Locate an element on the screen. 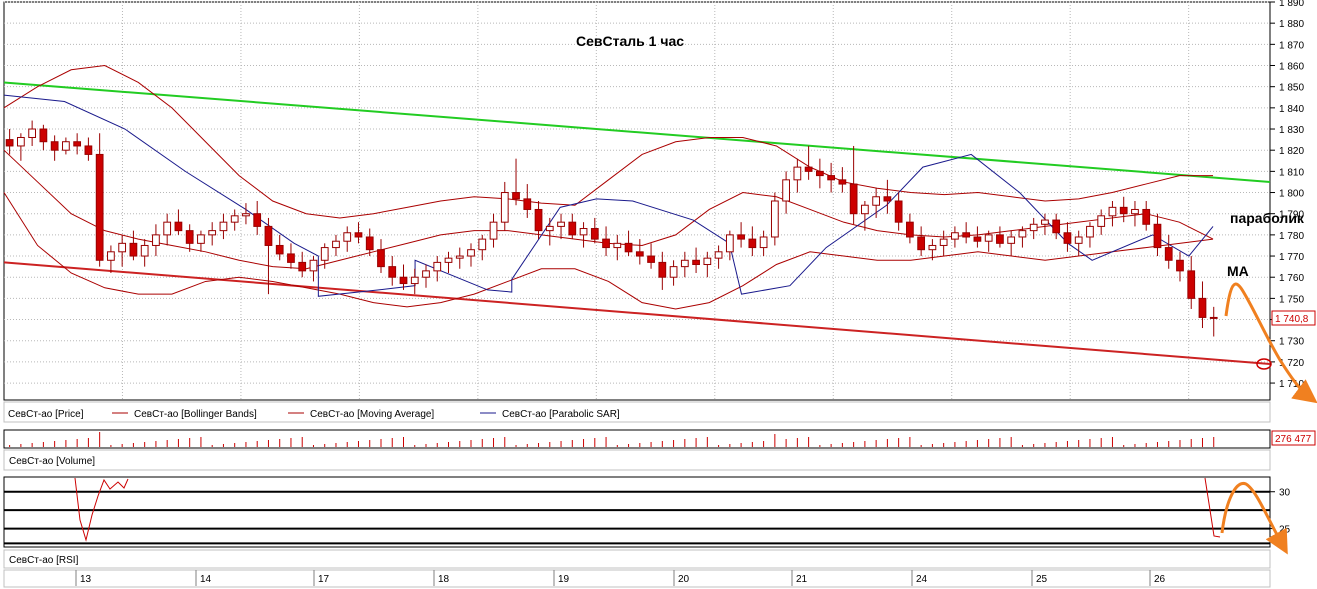 The image size is (1317, 589). time-tick-label: 17 is located at coordinates (324, 579).